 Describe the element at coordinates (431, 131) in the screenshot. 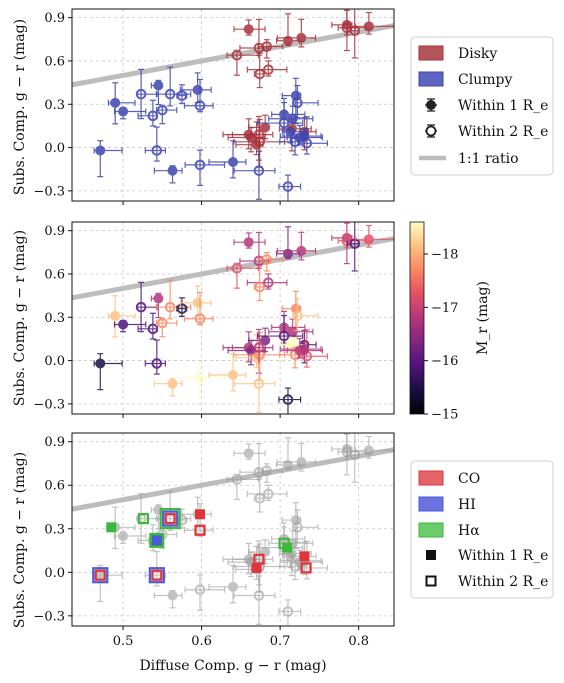

I see `legend-open-marker-icon` at that location.